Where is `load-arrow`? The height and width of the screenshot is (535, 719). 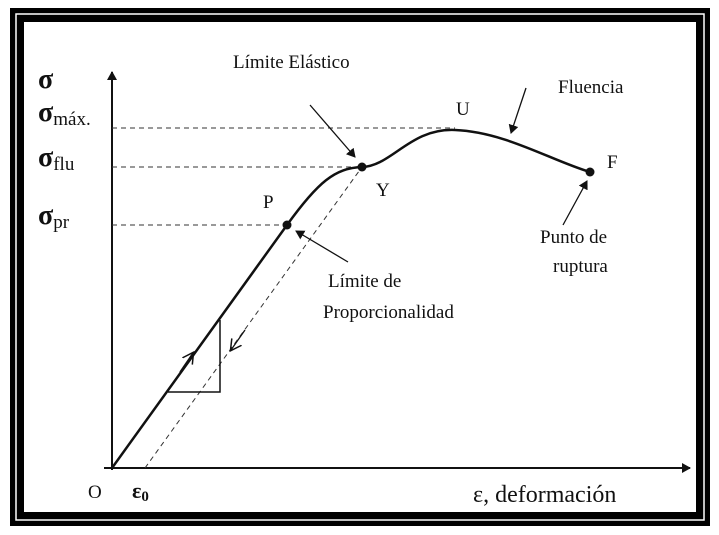
load-arrow is located at coordinates (186, 363).